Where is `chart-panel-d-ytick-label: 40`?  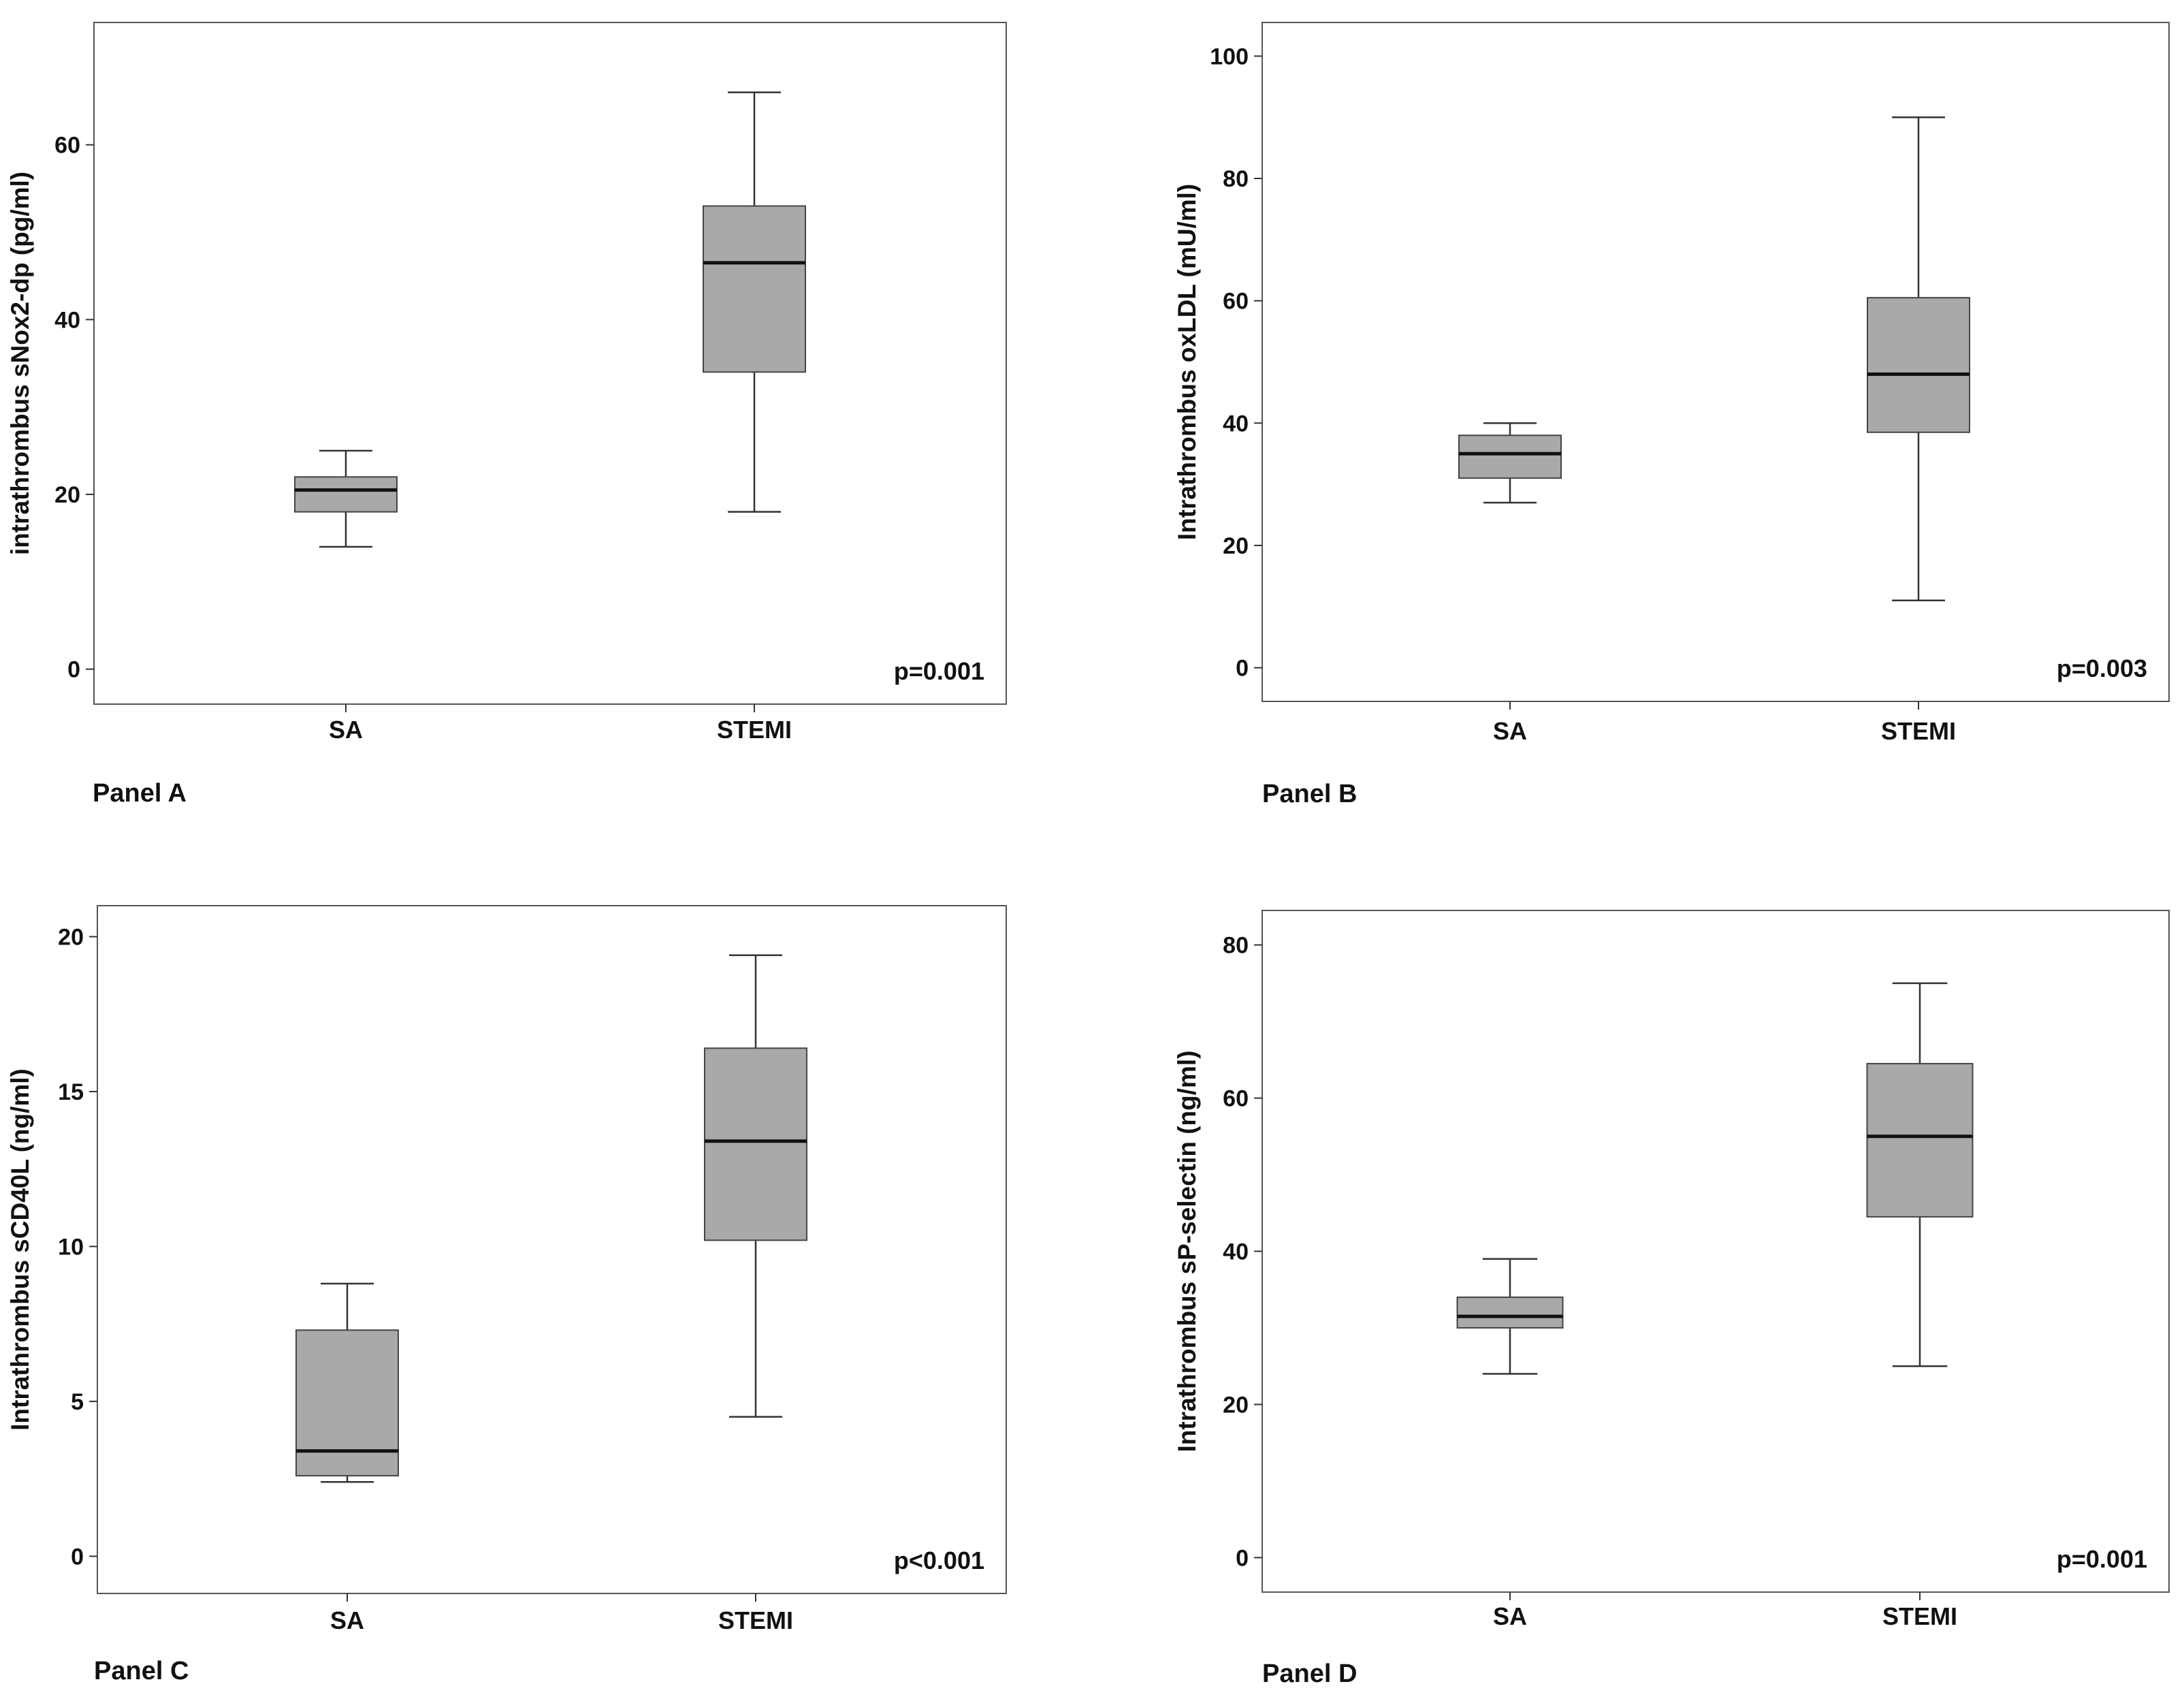 chart-panel-d-ytick-label: 40 is located at coordinates (1236, 1252).